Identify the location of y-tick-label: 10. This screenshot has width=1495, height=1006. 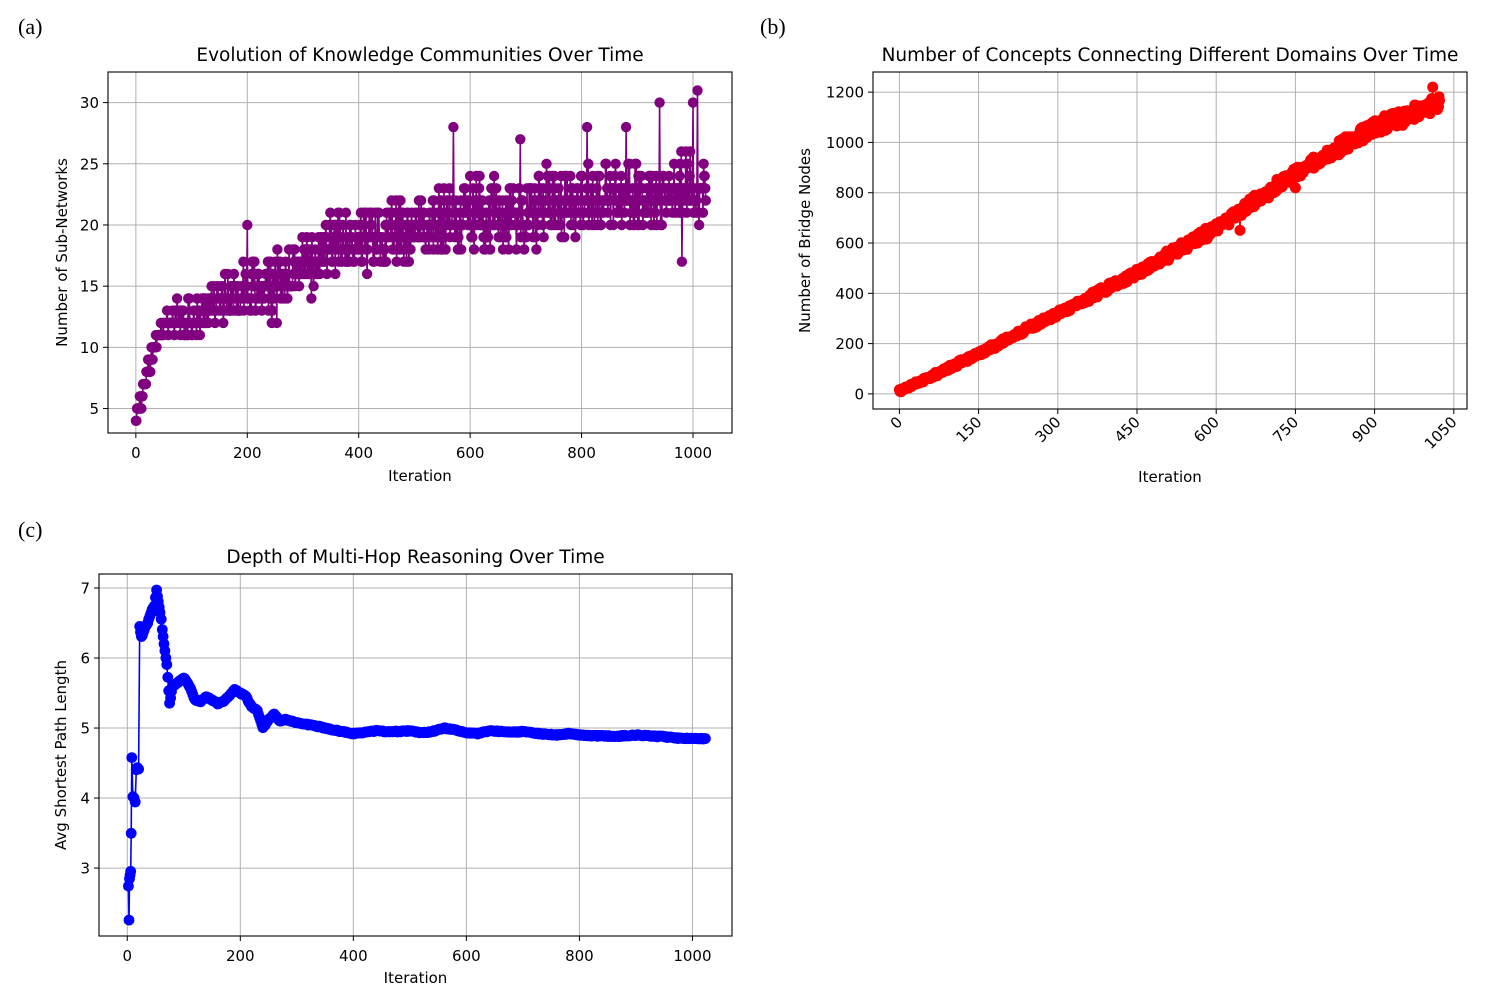
(89, 348).